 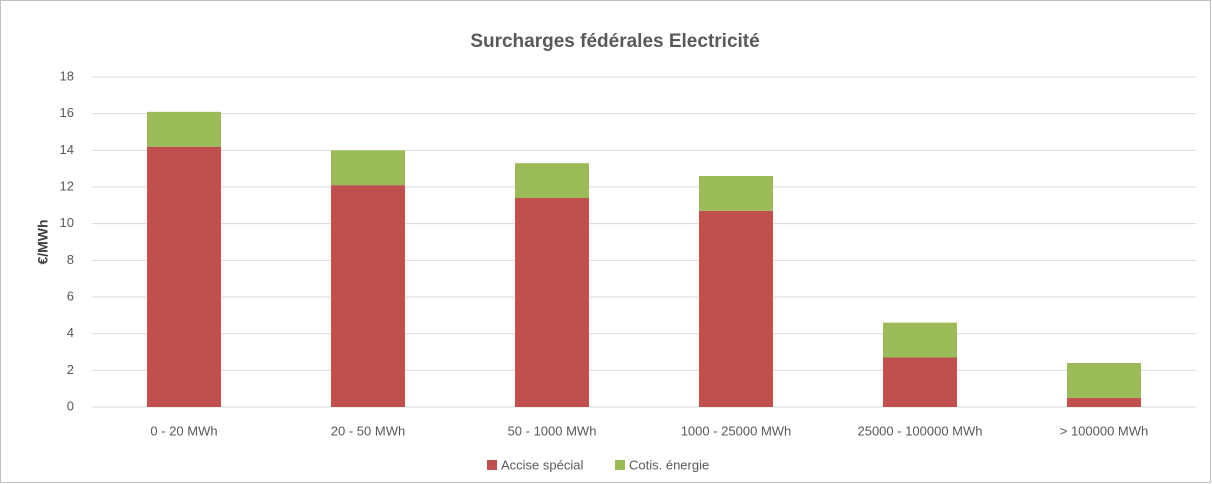 I want to click on x-tick-label: 25000 - 100000 MWh, so click(x=919, y=430).